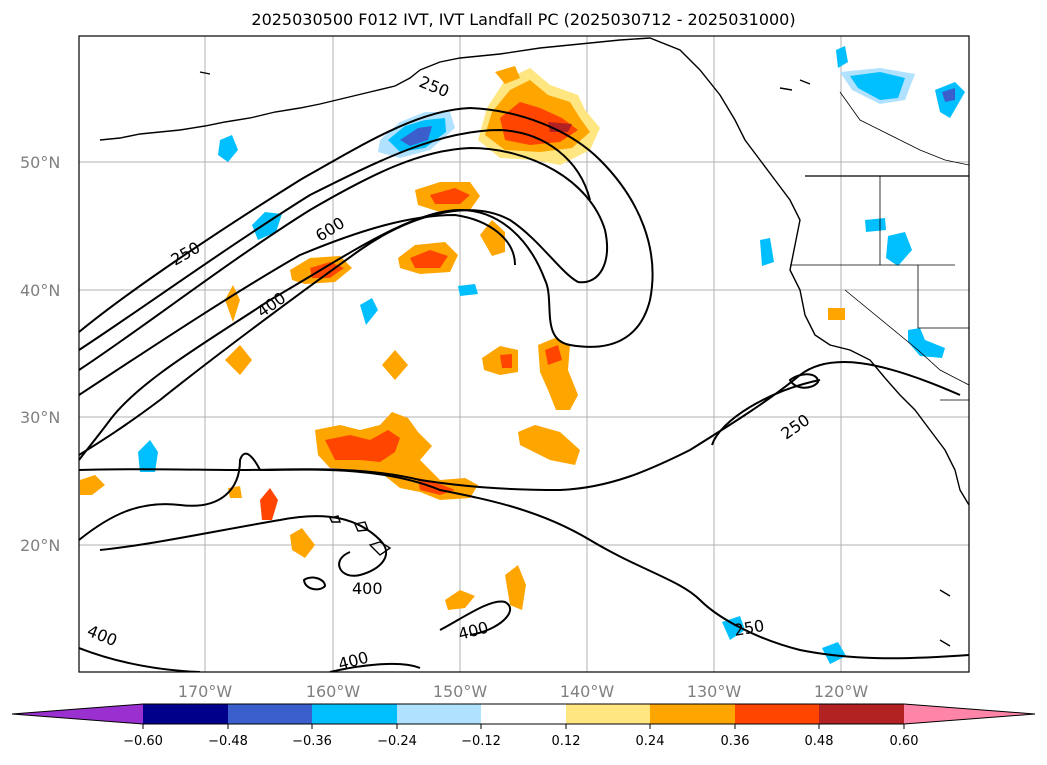  What do you see at coordinates (566, 741) in the screenshot?
I see `colorbar-tick-label: 0.12` at bounding box center [566, 741].